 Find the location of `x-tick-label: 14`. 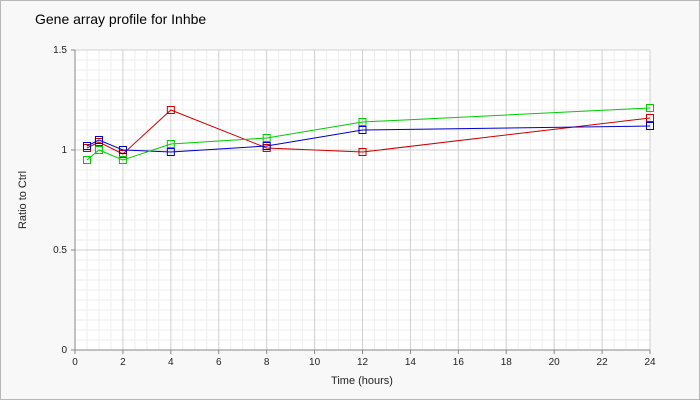

x-tick-label: 14 is located at coordinates (411, 362).